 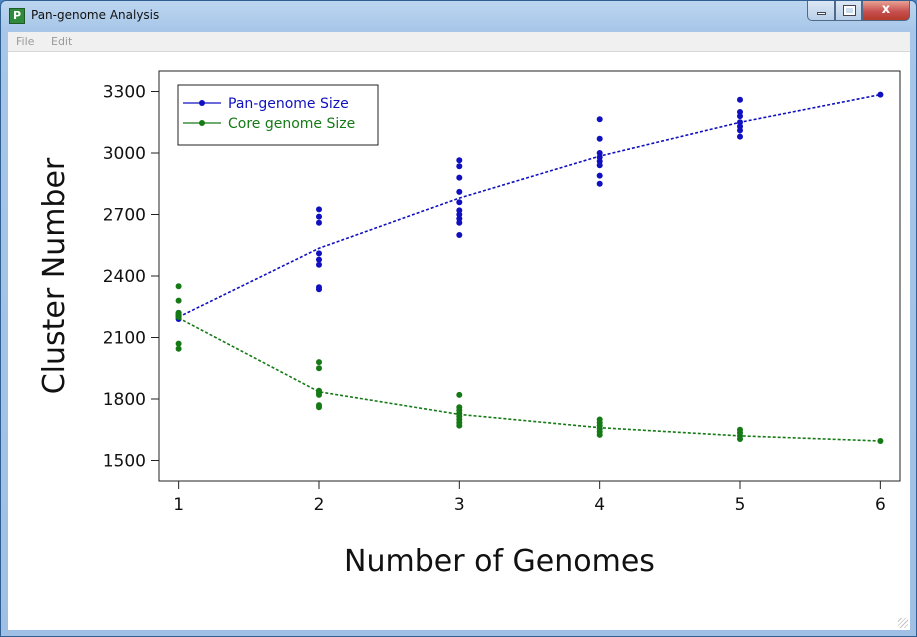 I want to click on legend-label: Core genome Size, so click(x=291, y=124).